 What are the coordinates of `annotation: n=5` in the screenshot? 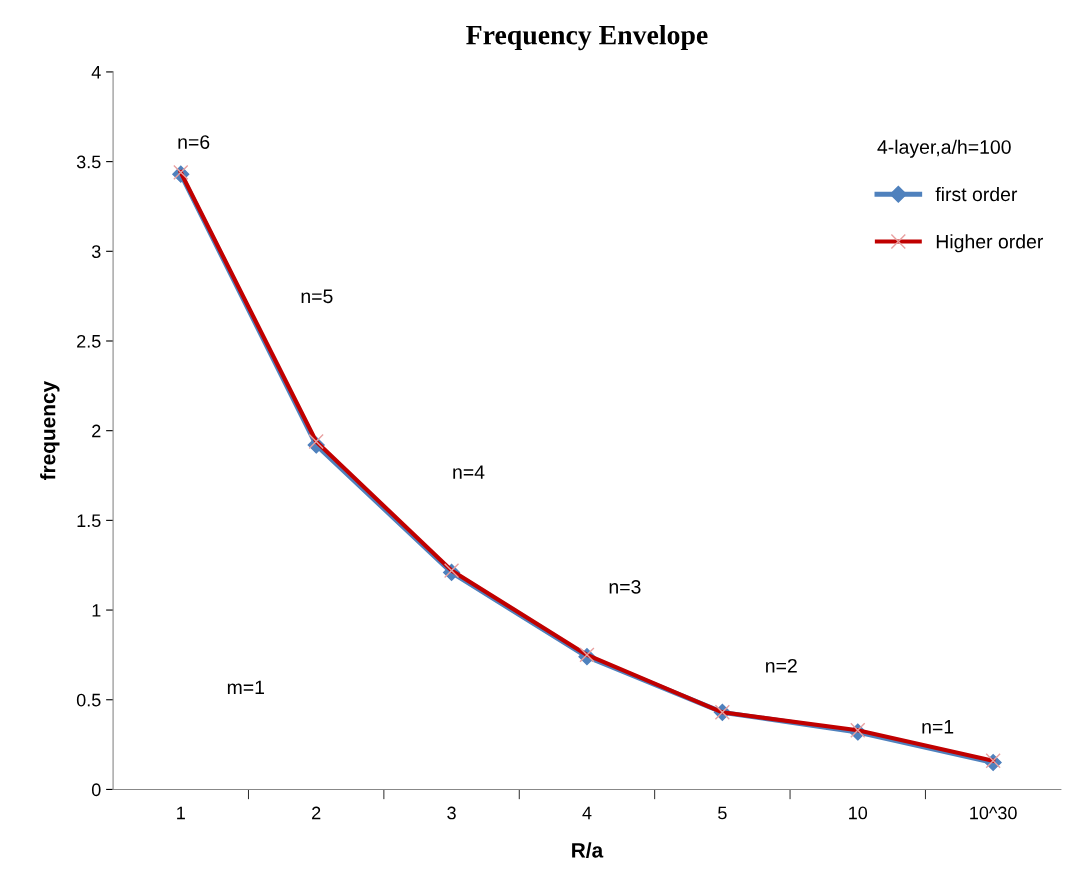 It's located at (317, 296).